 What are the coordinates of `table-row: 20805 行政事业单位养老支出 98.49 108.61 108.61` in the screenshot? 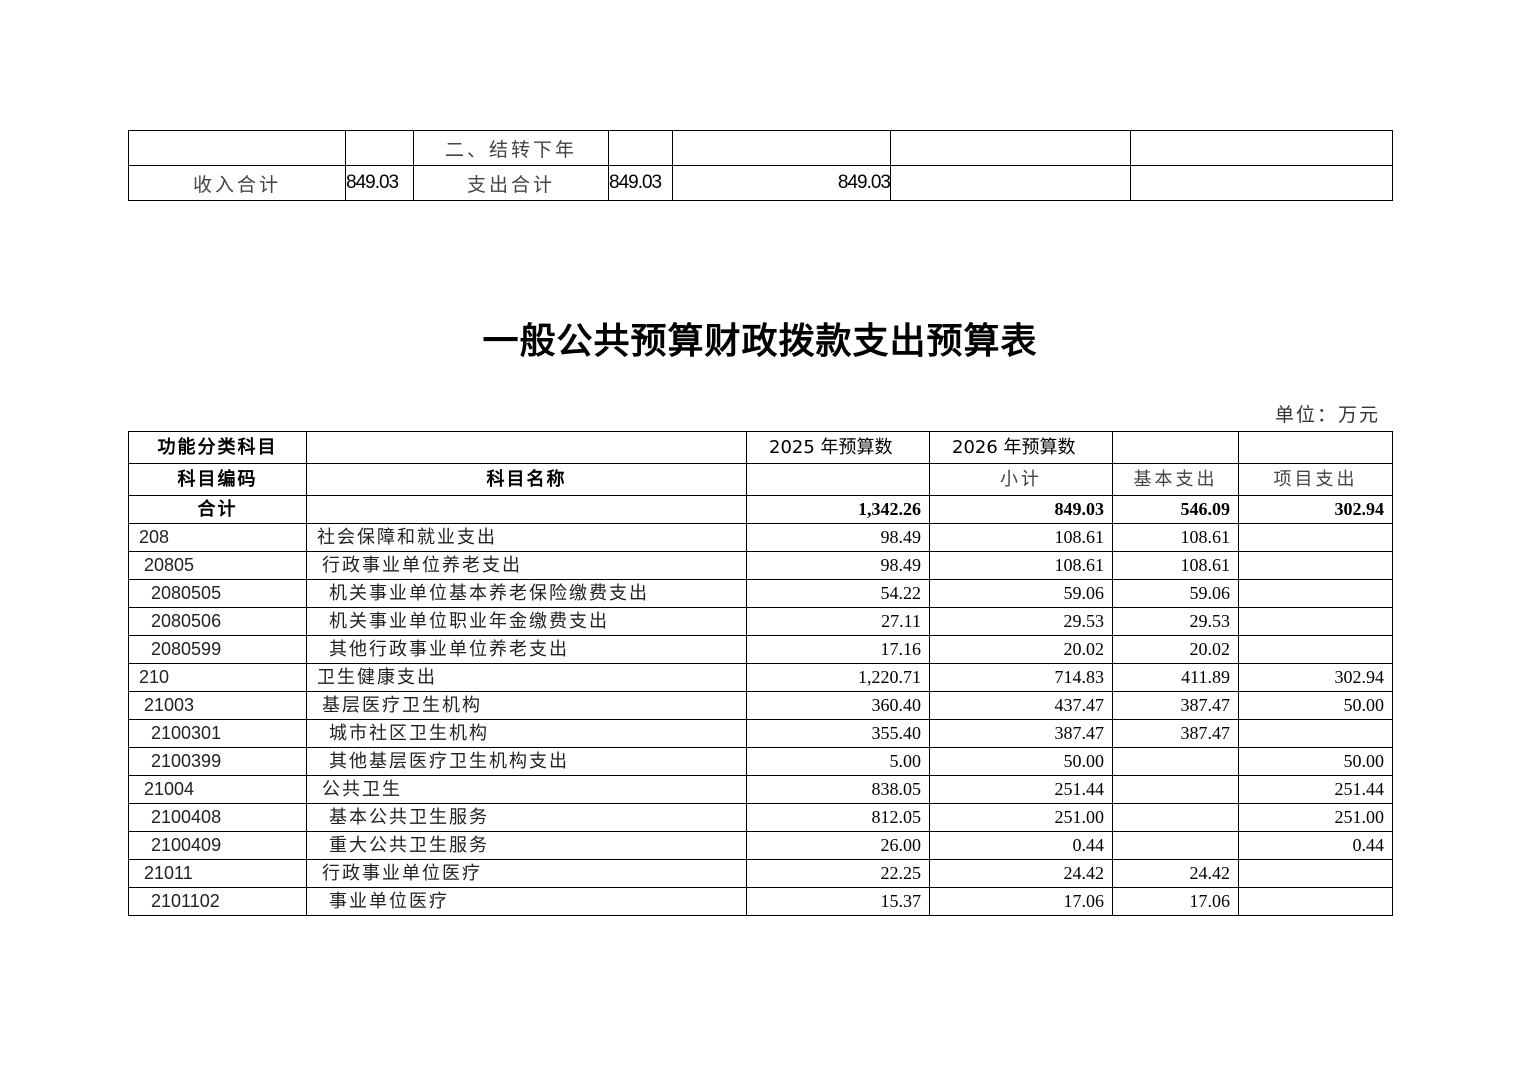 It's located at (760, 565).